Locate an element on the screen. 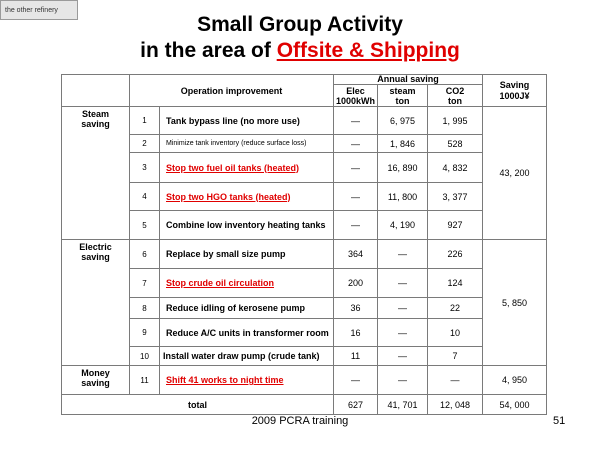 This screenshot has width=600, height=450. header-elec: Elec 1000kWh is located at coordinates (355, 95).